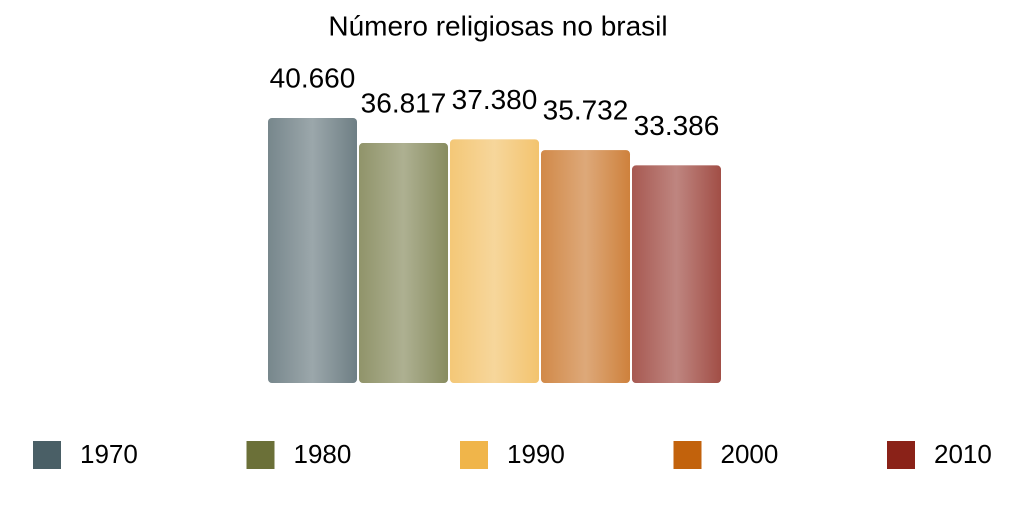 Image resolution: width=1024 pixels, height=524 pixels. I want to click on data-label: 40.660, so click(313, 77).